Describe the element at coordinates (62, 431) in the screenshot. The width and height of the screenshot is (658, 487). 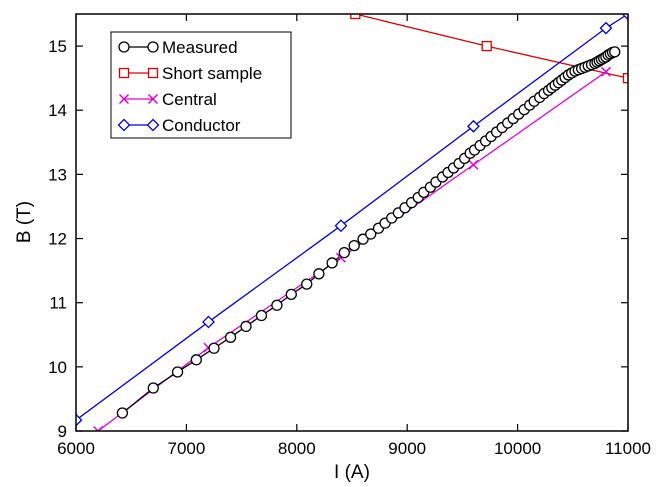
I see `y-tick-label-9: 9` at that location.